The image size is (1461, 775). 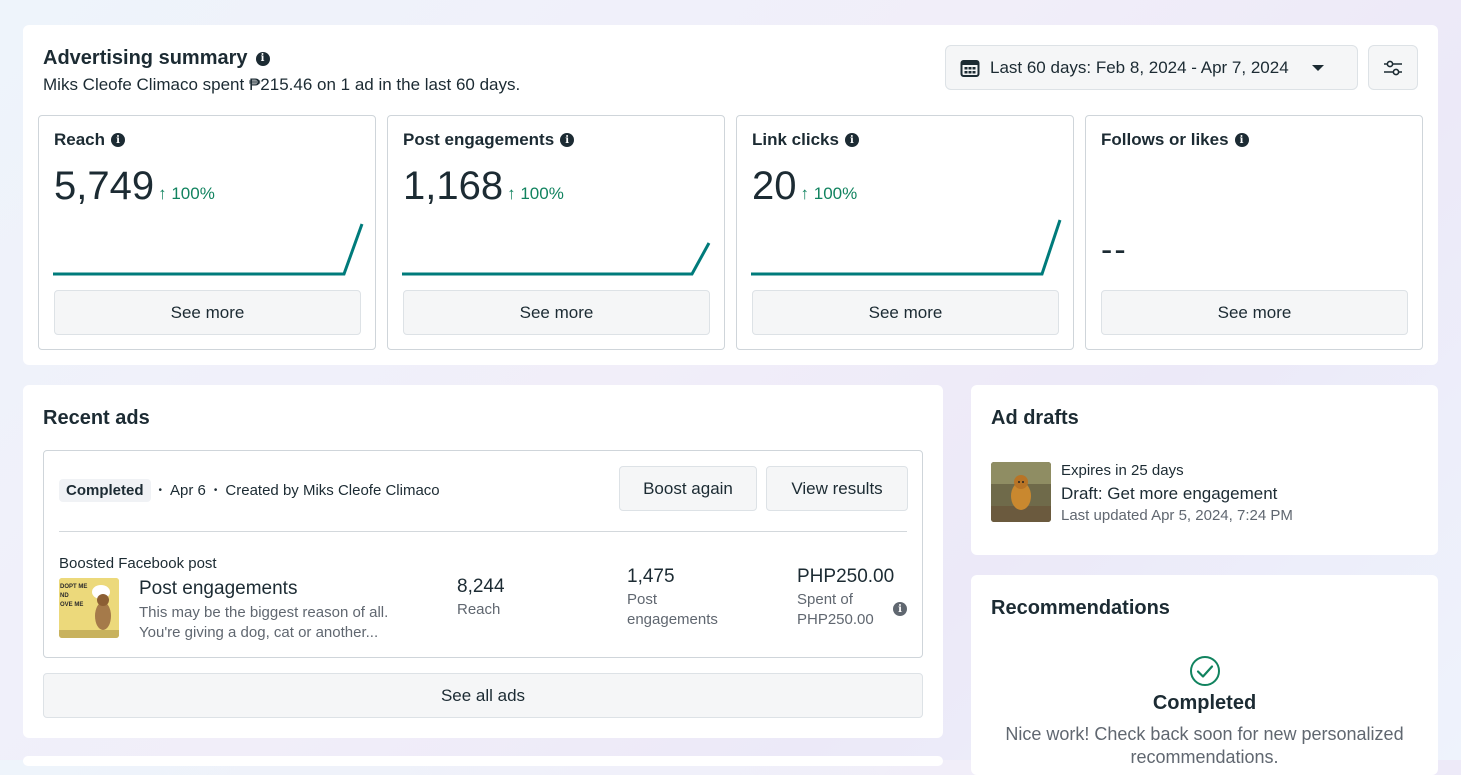 I want to click on spent-label-line: Spent of, so click(x=825, y=599).